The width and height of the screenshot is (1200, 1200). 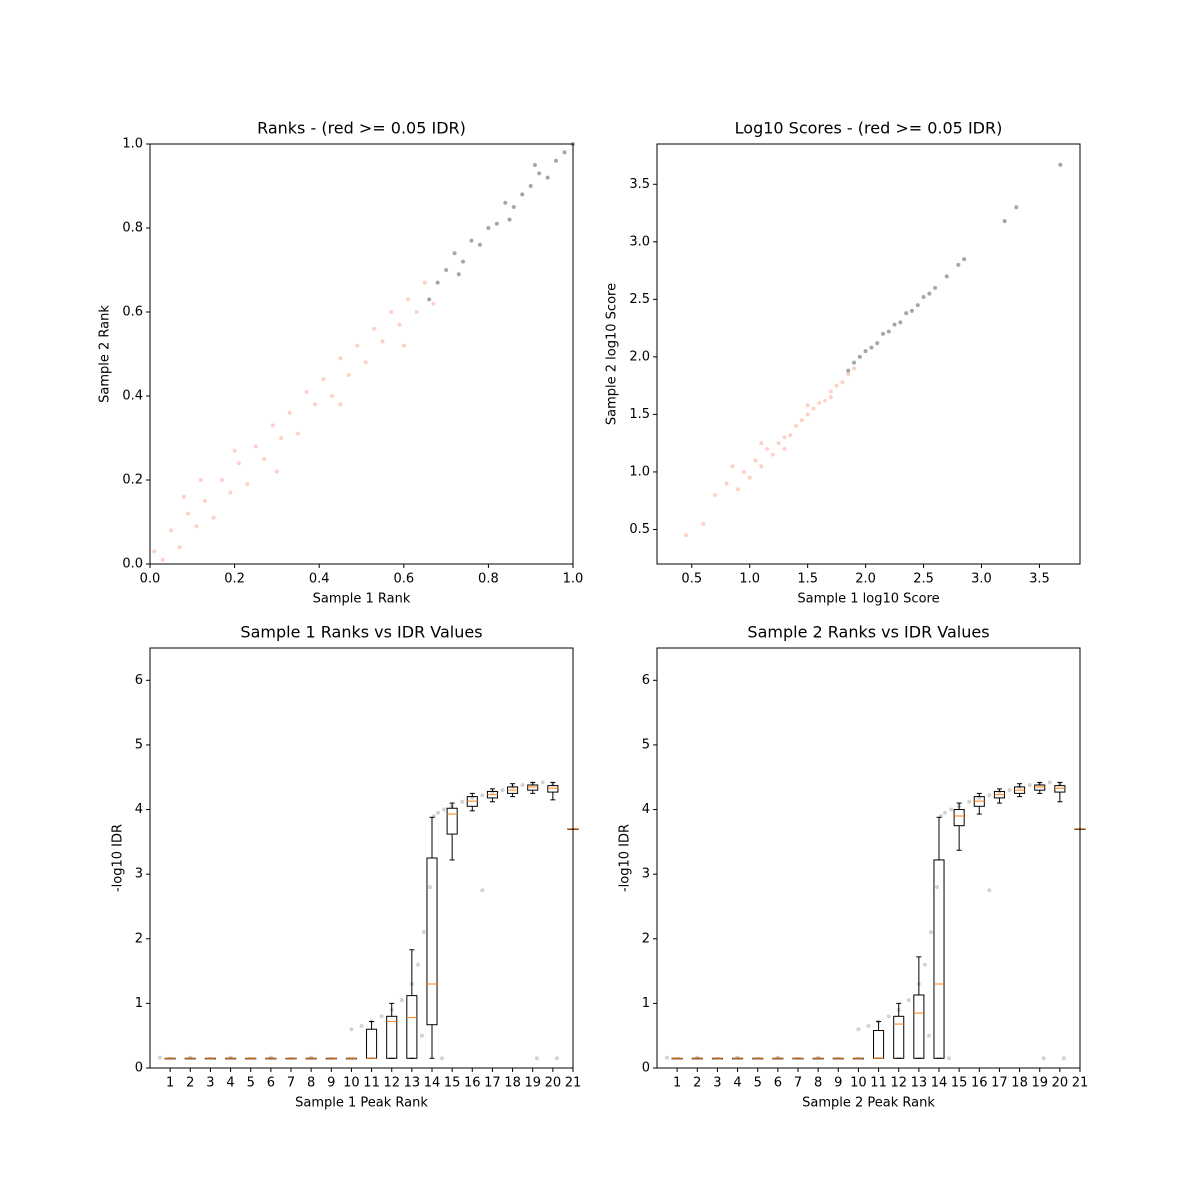 What do you see at coordinates (291, 1083) in the screenshot?
I see `x-tick-label: 7` at bounding box center [291, 1083].